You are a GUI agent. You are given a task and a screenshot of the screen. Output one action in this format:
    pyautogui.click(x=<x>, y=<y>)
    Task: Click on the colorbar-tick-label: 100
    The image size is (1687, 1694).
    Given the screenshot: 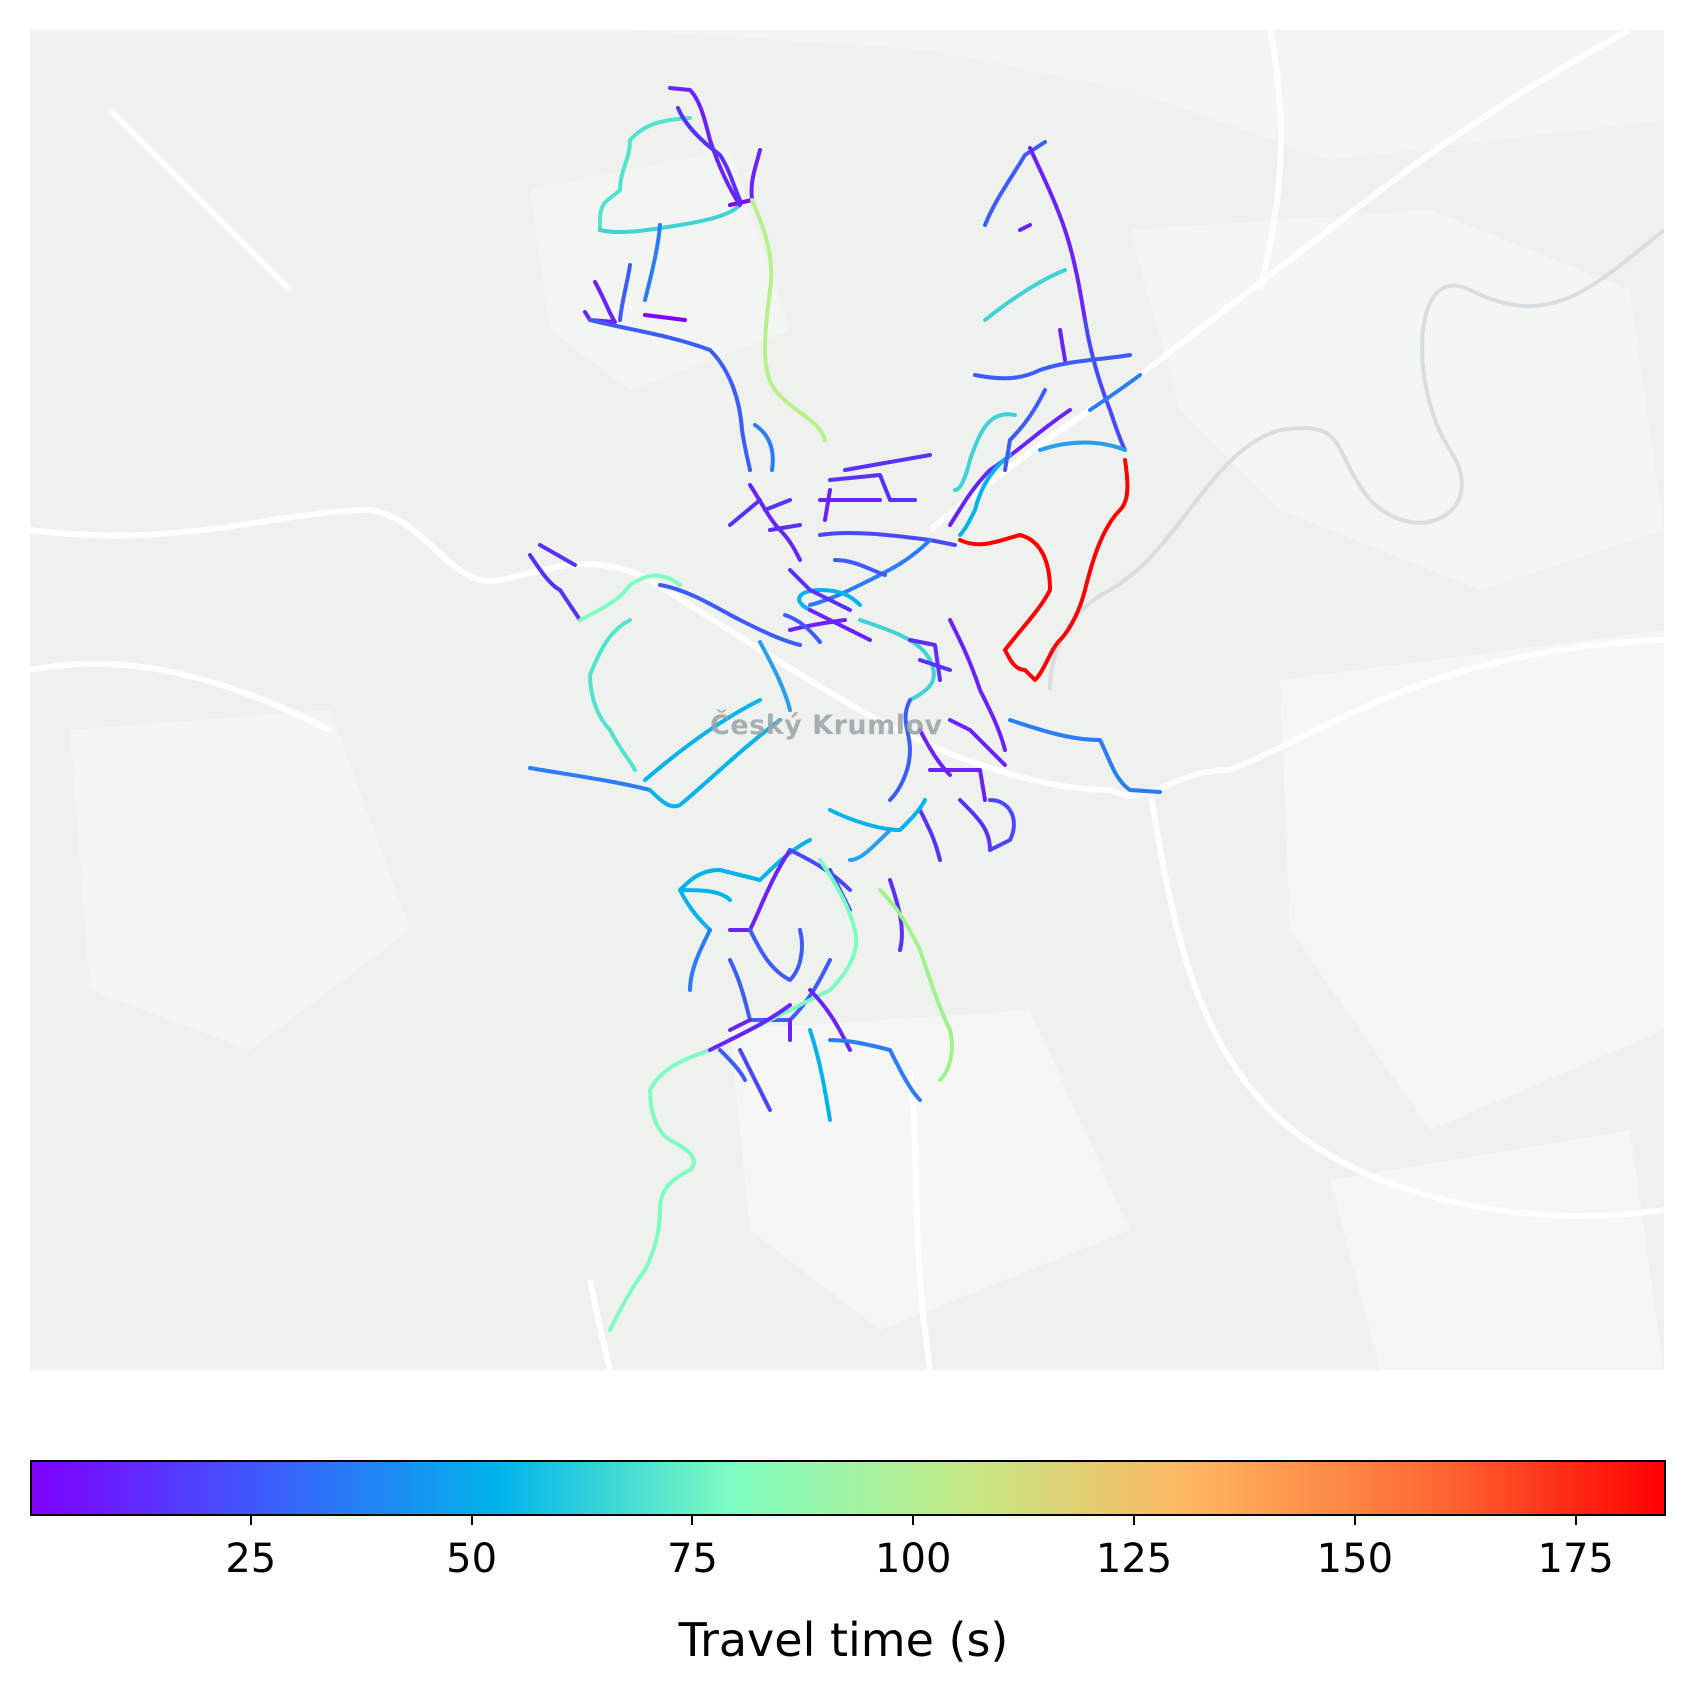 What is the action you would take?
    pyautogui.click(x=913, y=1559)
    